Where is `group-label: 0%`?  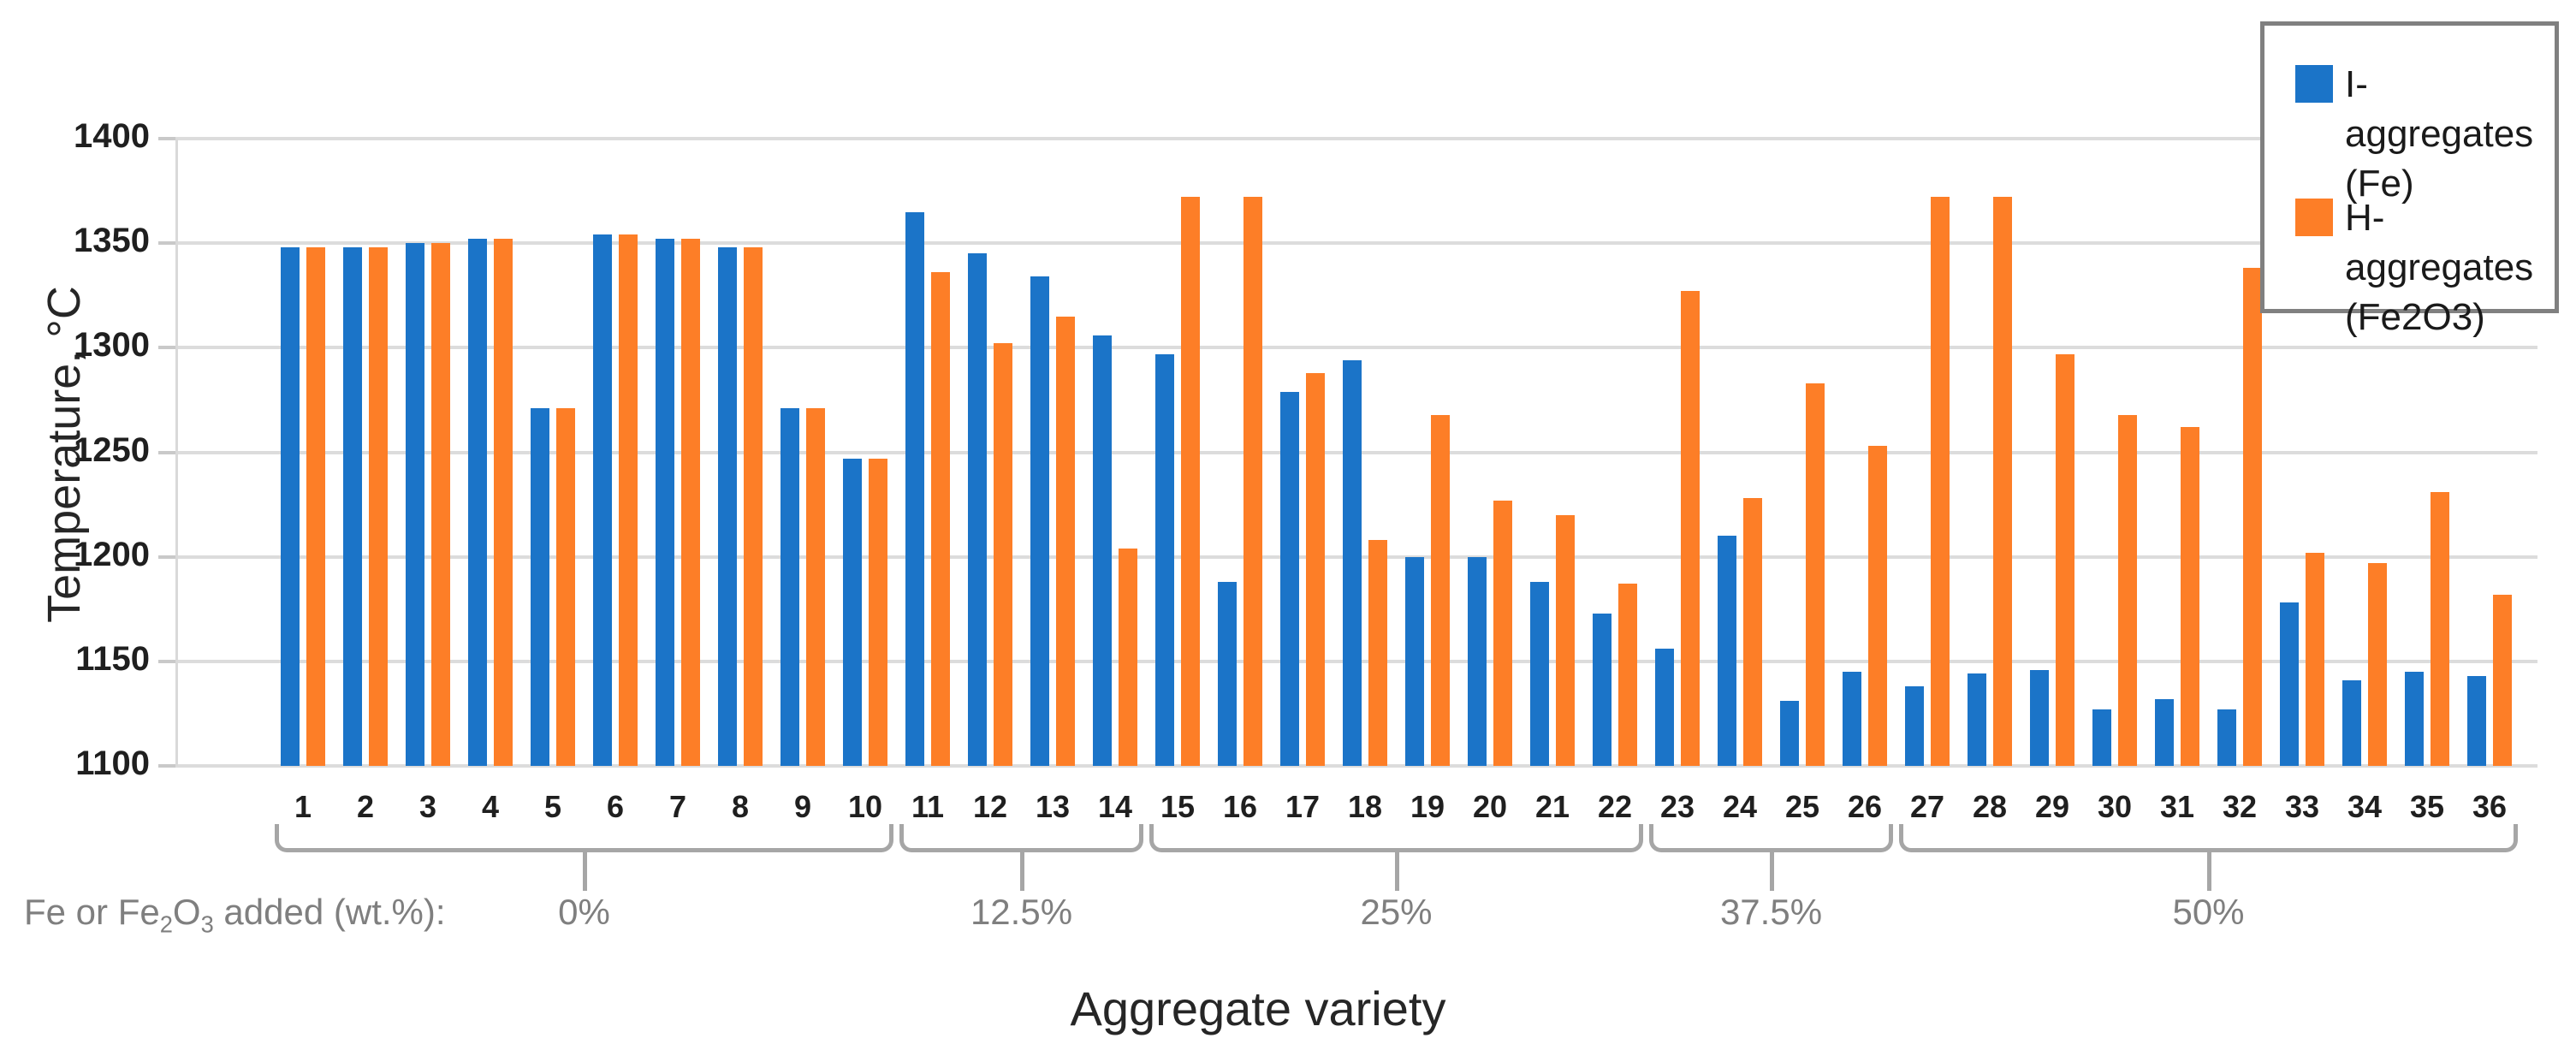
group-label: 0% is located at coordinates (584, 912).